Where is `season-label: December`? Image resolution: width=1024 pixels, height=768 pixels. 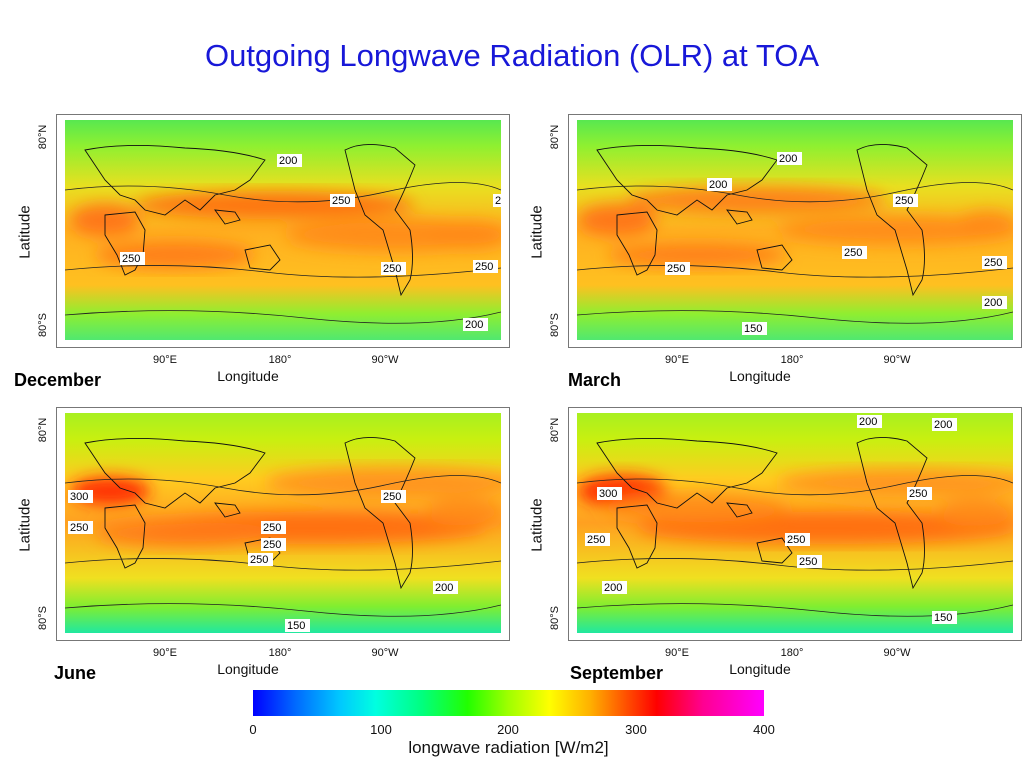
season-label: December is located at coordinates (58, 380).